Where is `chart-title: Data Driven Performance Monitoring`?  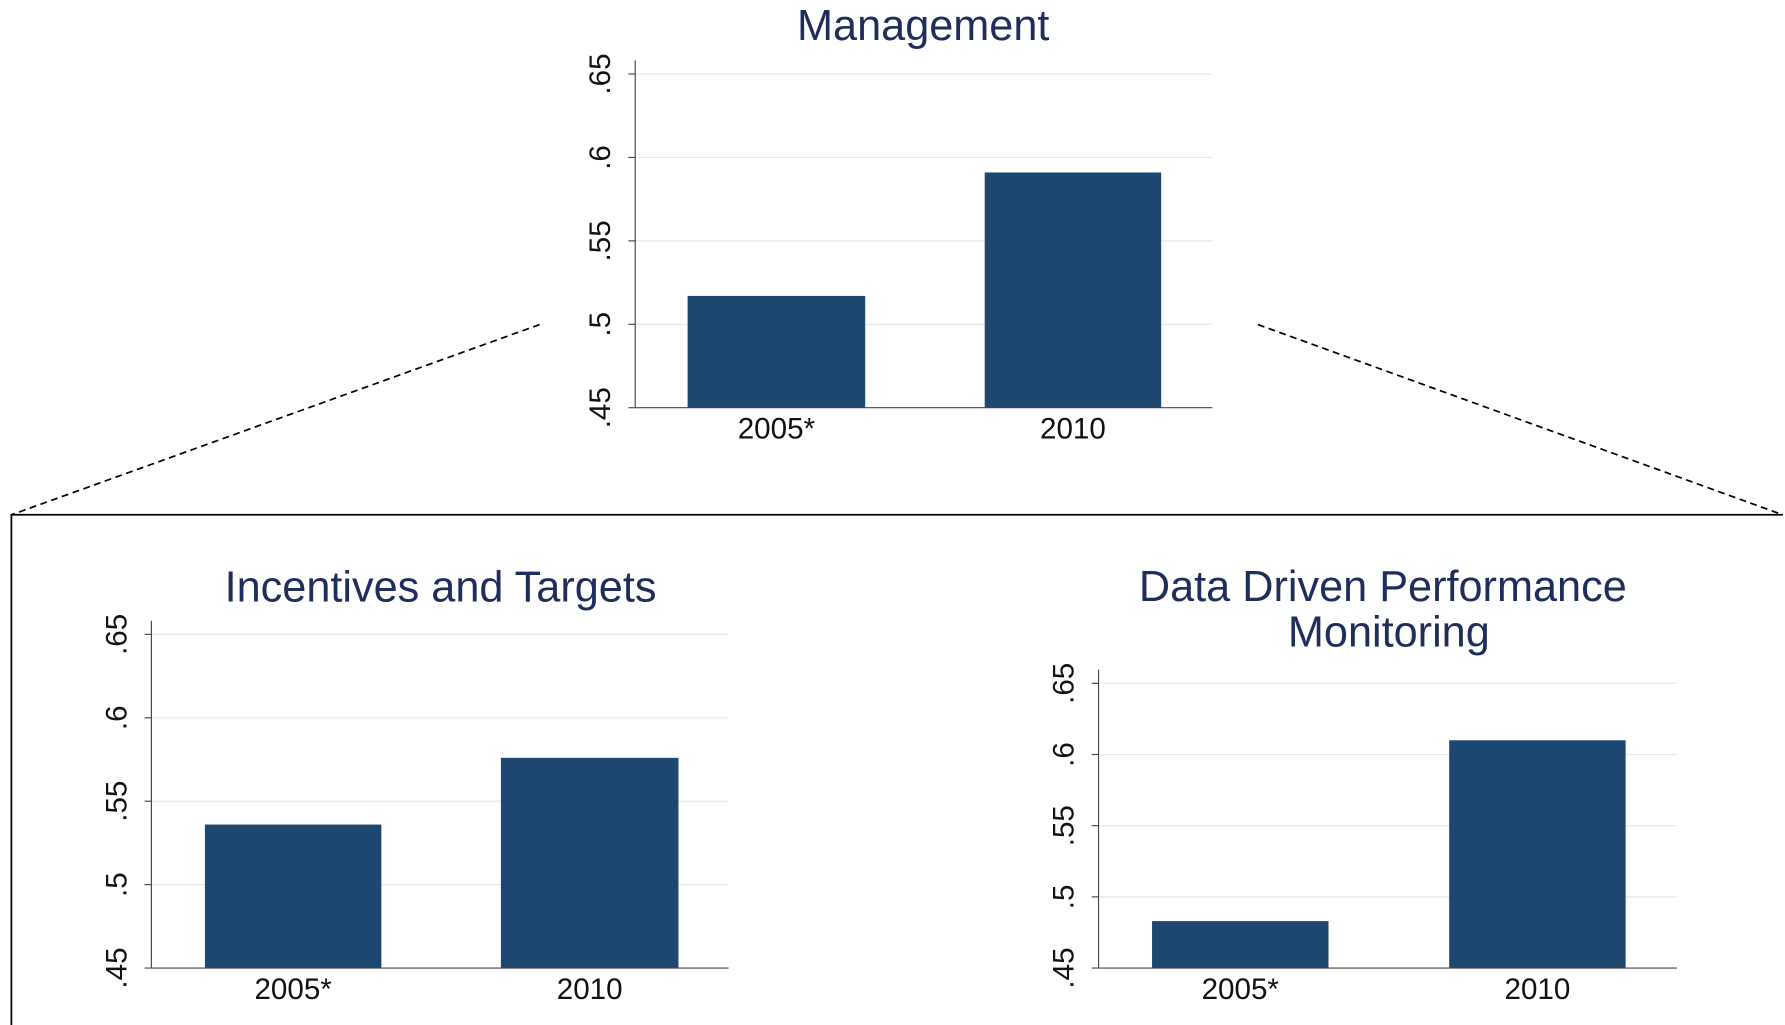 chart-title: Data Driven Performance Monitoring is located at coordinates (1389, 610).